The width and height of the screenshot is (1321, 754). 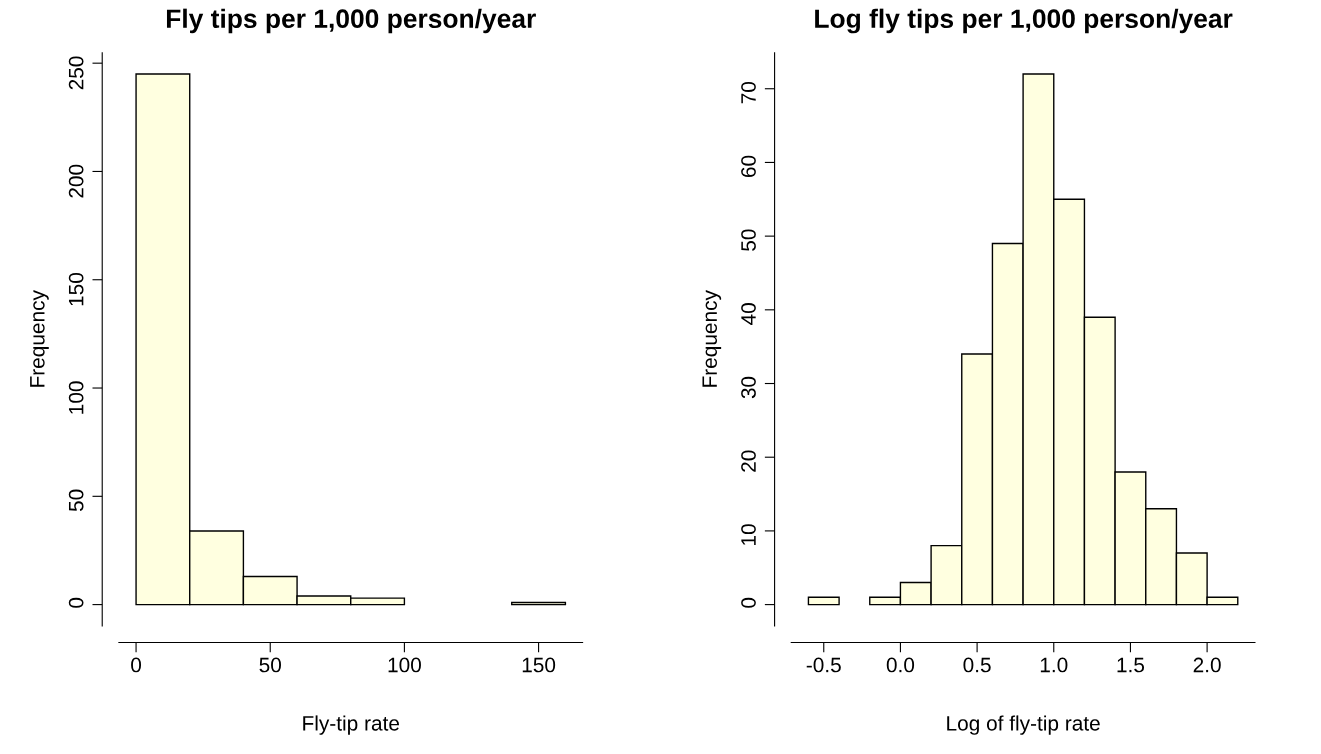 What do you see at coordinates (351, 725) in the screenshot?
I see `x-axis-title: Fly-tip rate` at bounding box center [351, 725].